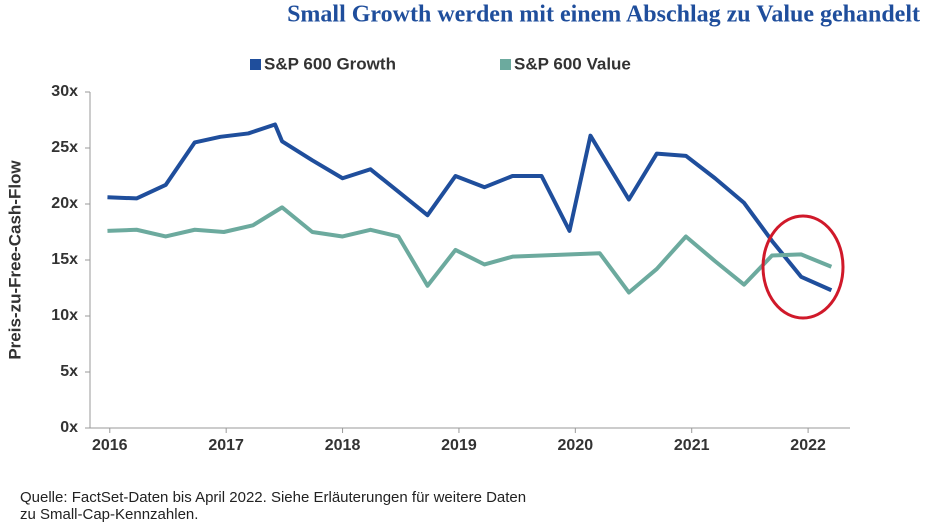  What do you see at coordinates (459, 445) in the screenshot?
I see `x-tick-label: 2019` at bounding box center [459, 445].